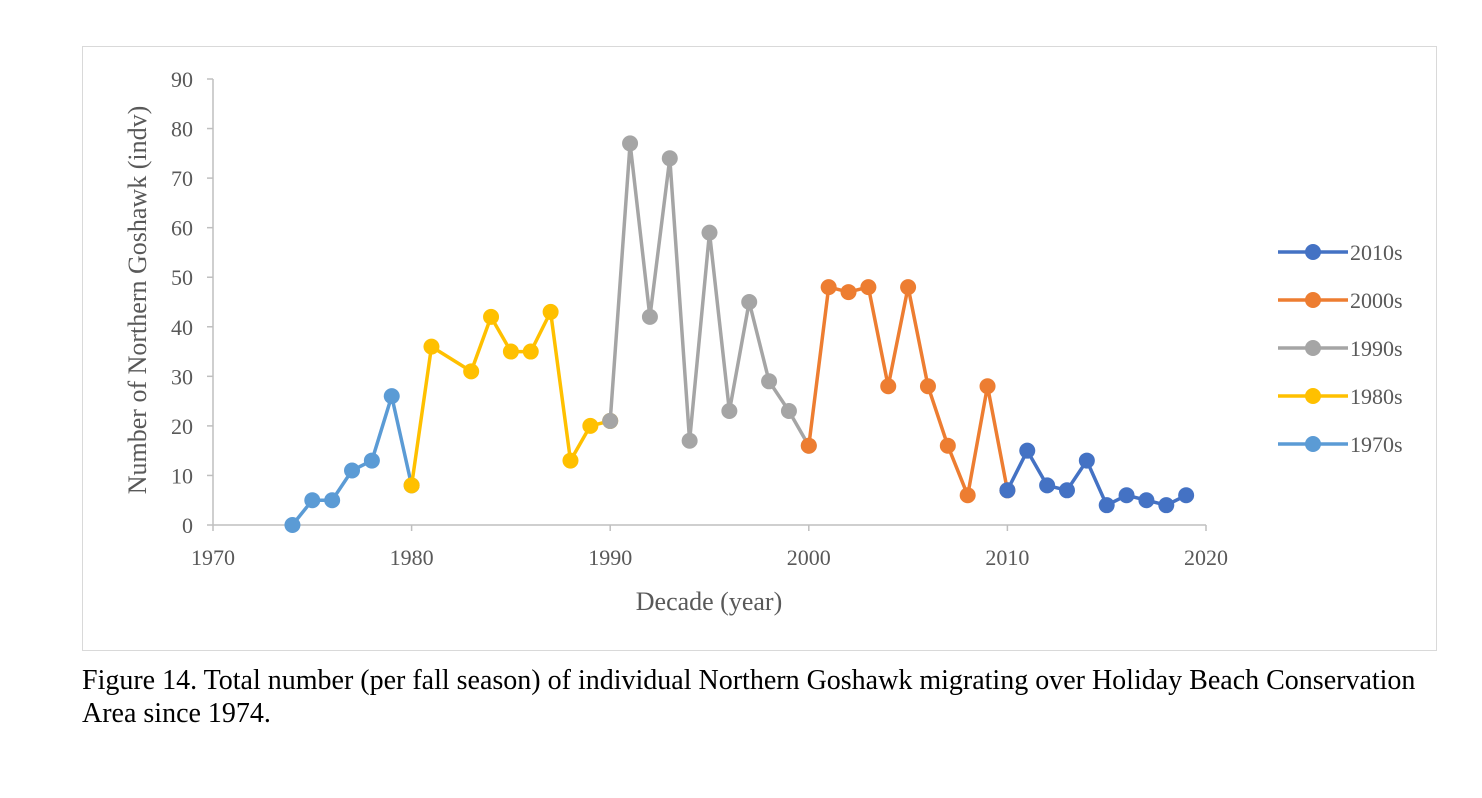 The width and height of the screenshot is (1482, 798). What do you see at coordinates (1376, 444) in the screenshot?
I see `legend-label-1970s: 1970s` at bounding box center [1376, 444].